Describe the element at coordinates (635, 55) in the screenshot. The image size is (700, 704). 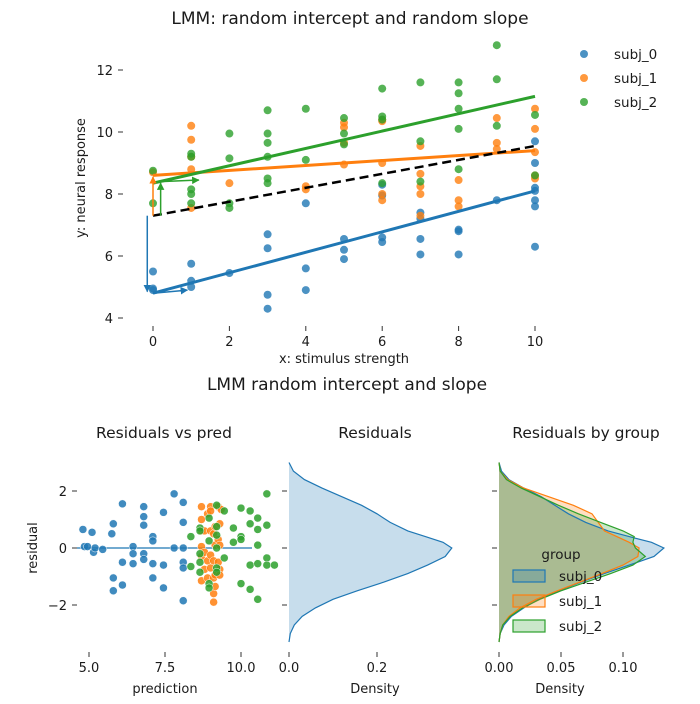
I see `legend-label-subj_0: subj_0` at that location.